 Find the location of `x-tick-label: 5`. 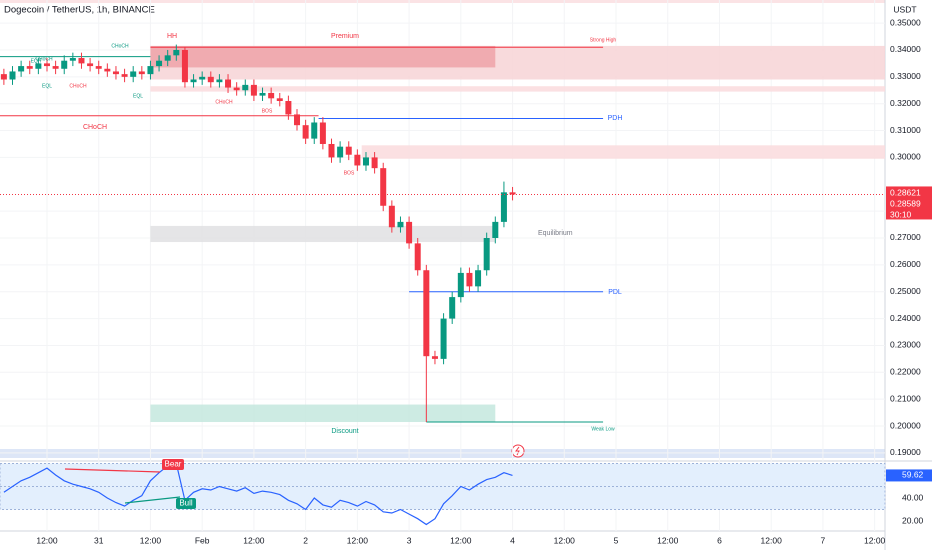

x-tick-label: 5 is located at coordinates (616, 540).